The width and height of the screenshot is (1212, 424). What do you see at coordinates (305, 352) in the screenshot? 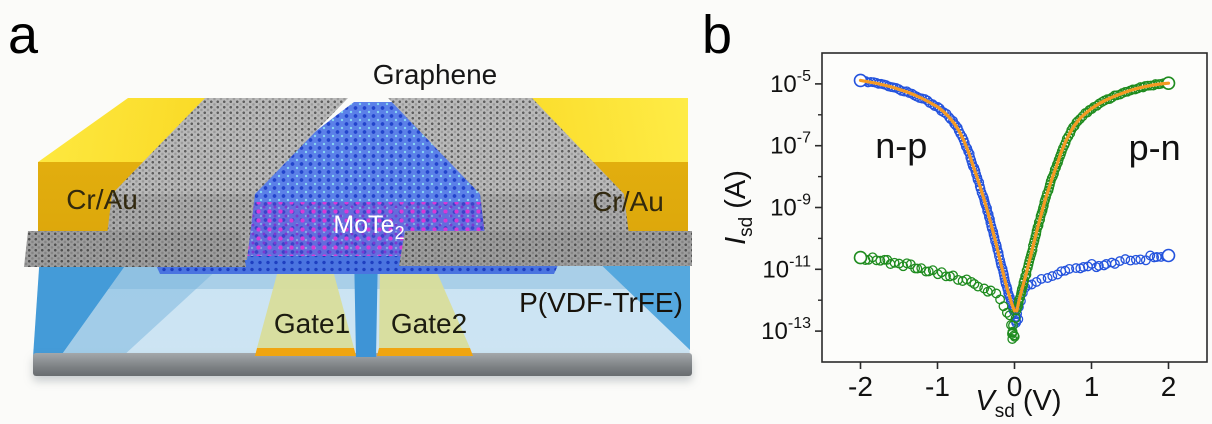
I see `gate1-metal-edge` at bounding box center [305, 352].